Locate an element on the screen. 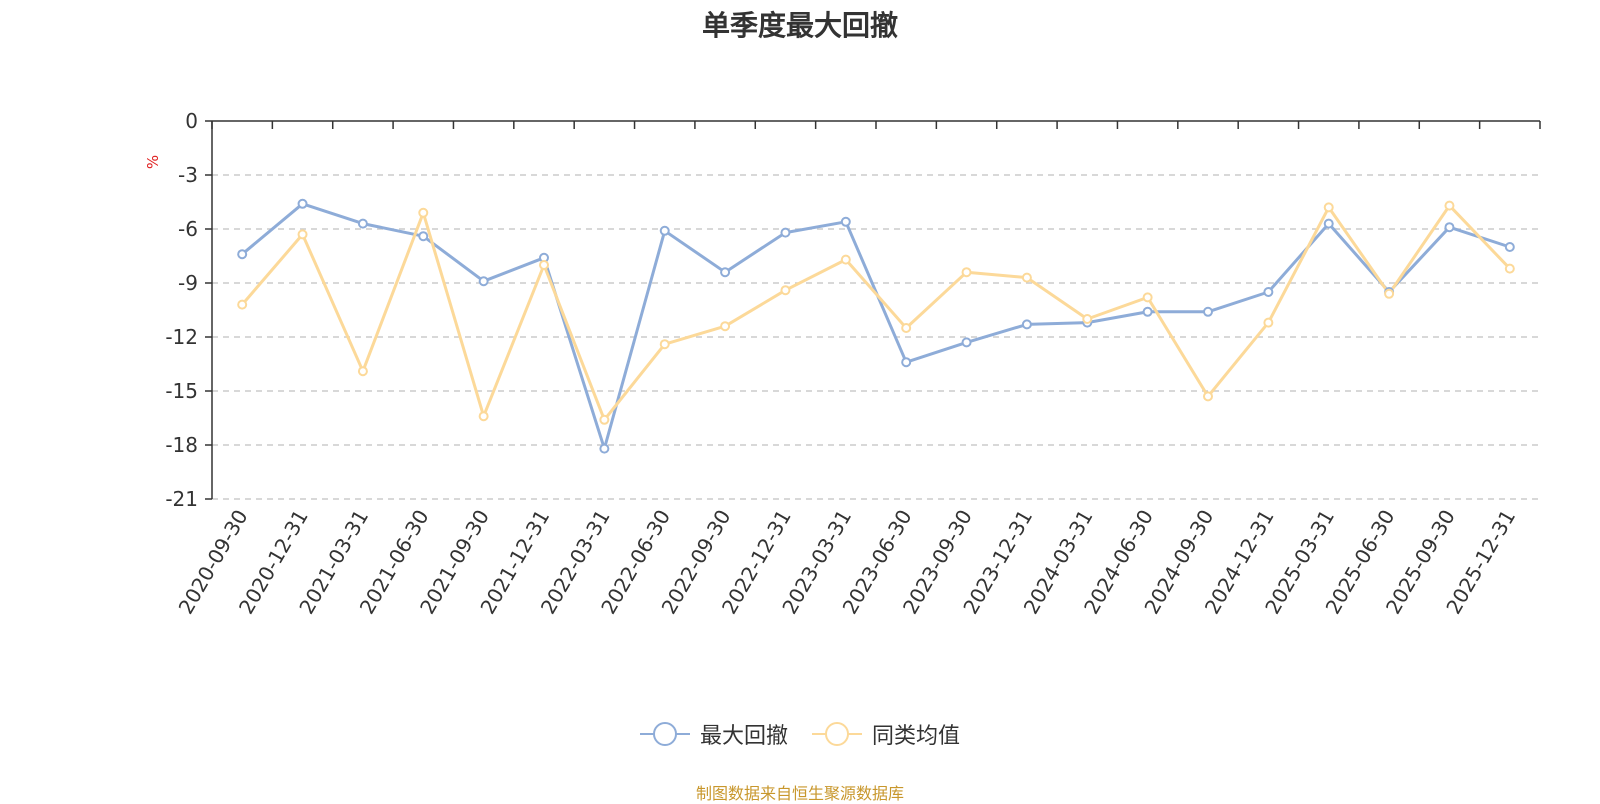  legend-item-peer-average: 同类均值 is located at coordinates (886, 734).